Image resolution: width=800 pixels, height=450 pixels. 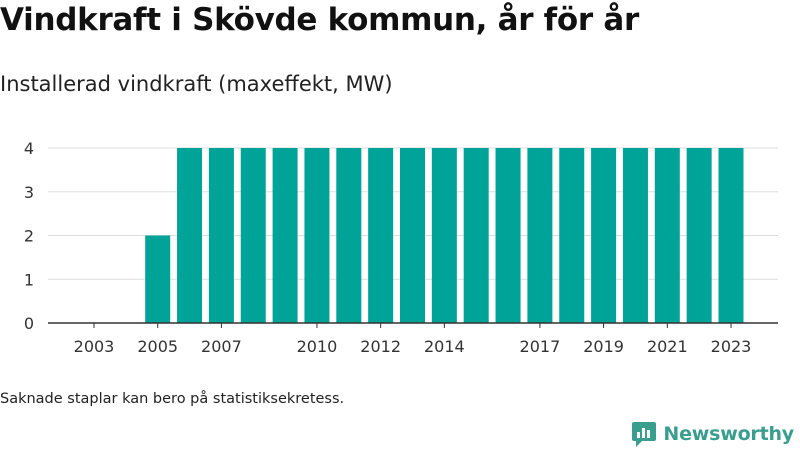 I want to click on brand-name: Newsworthy, so click(x=728, y=434).